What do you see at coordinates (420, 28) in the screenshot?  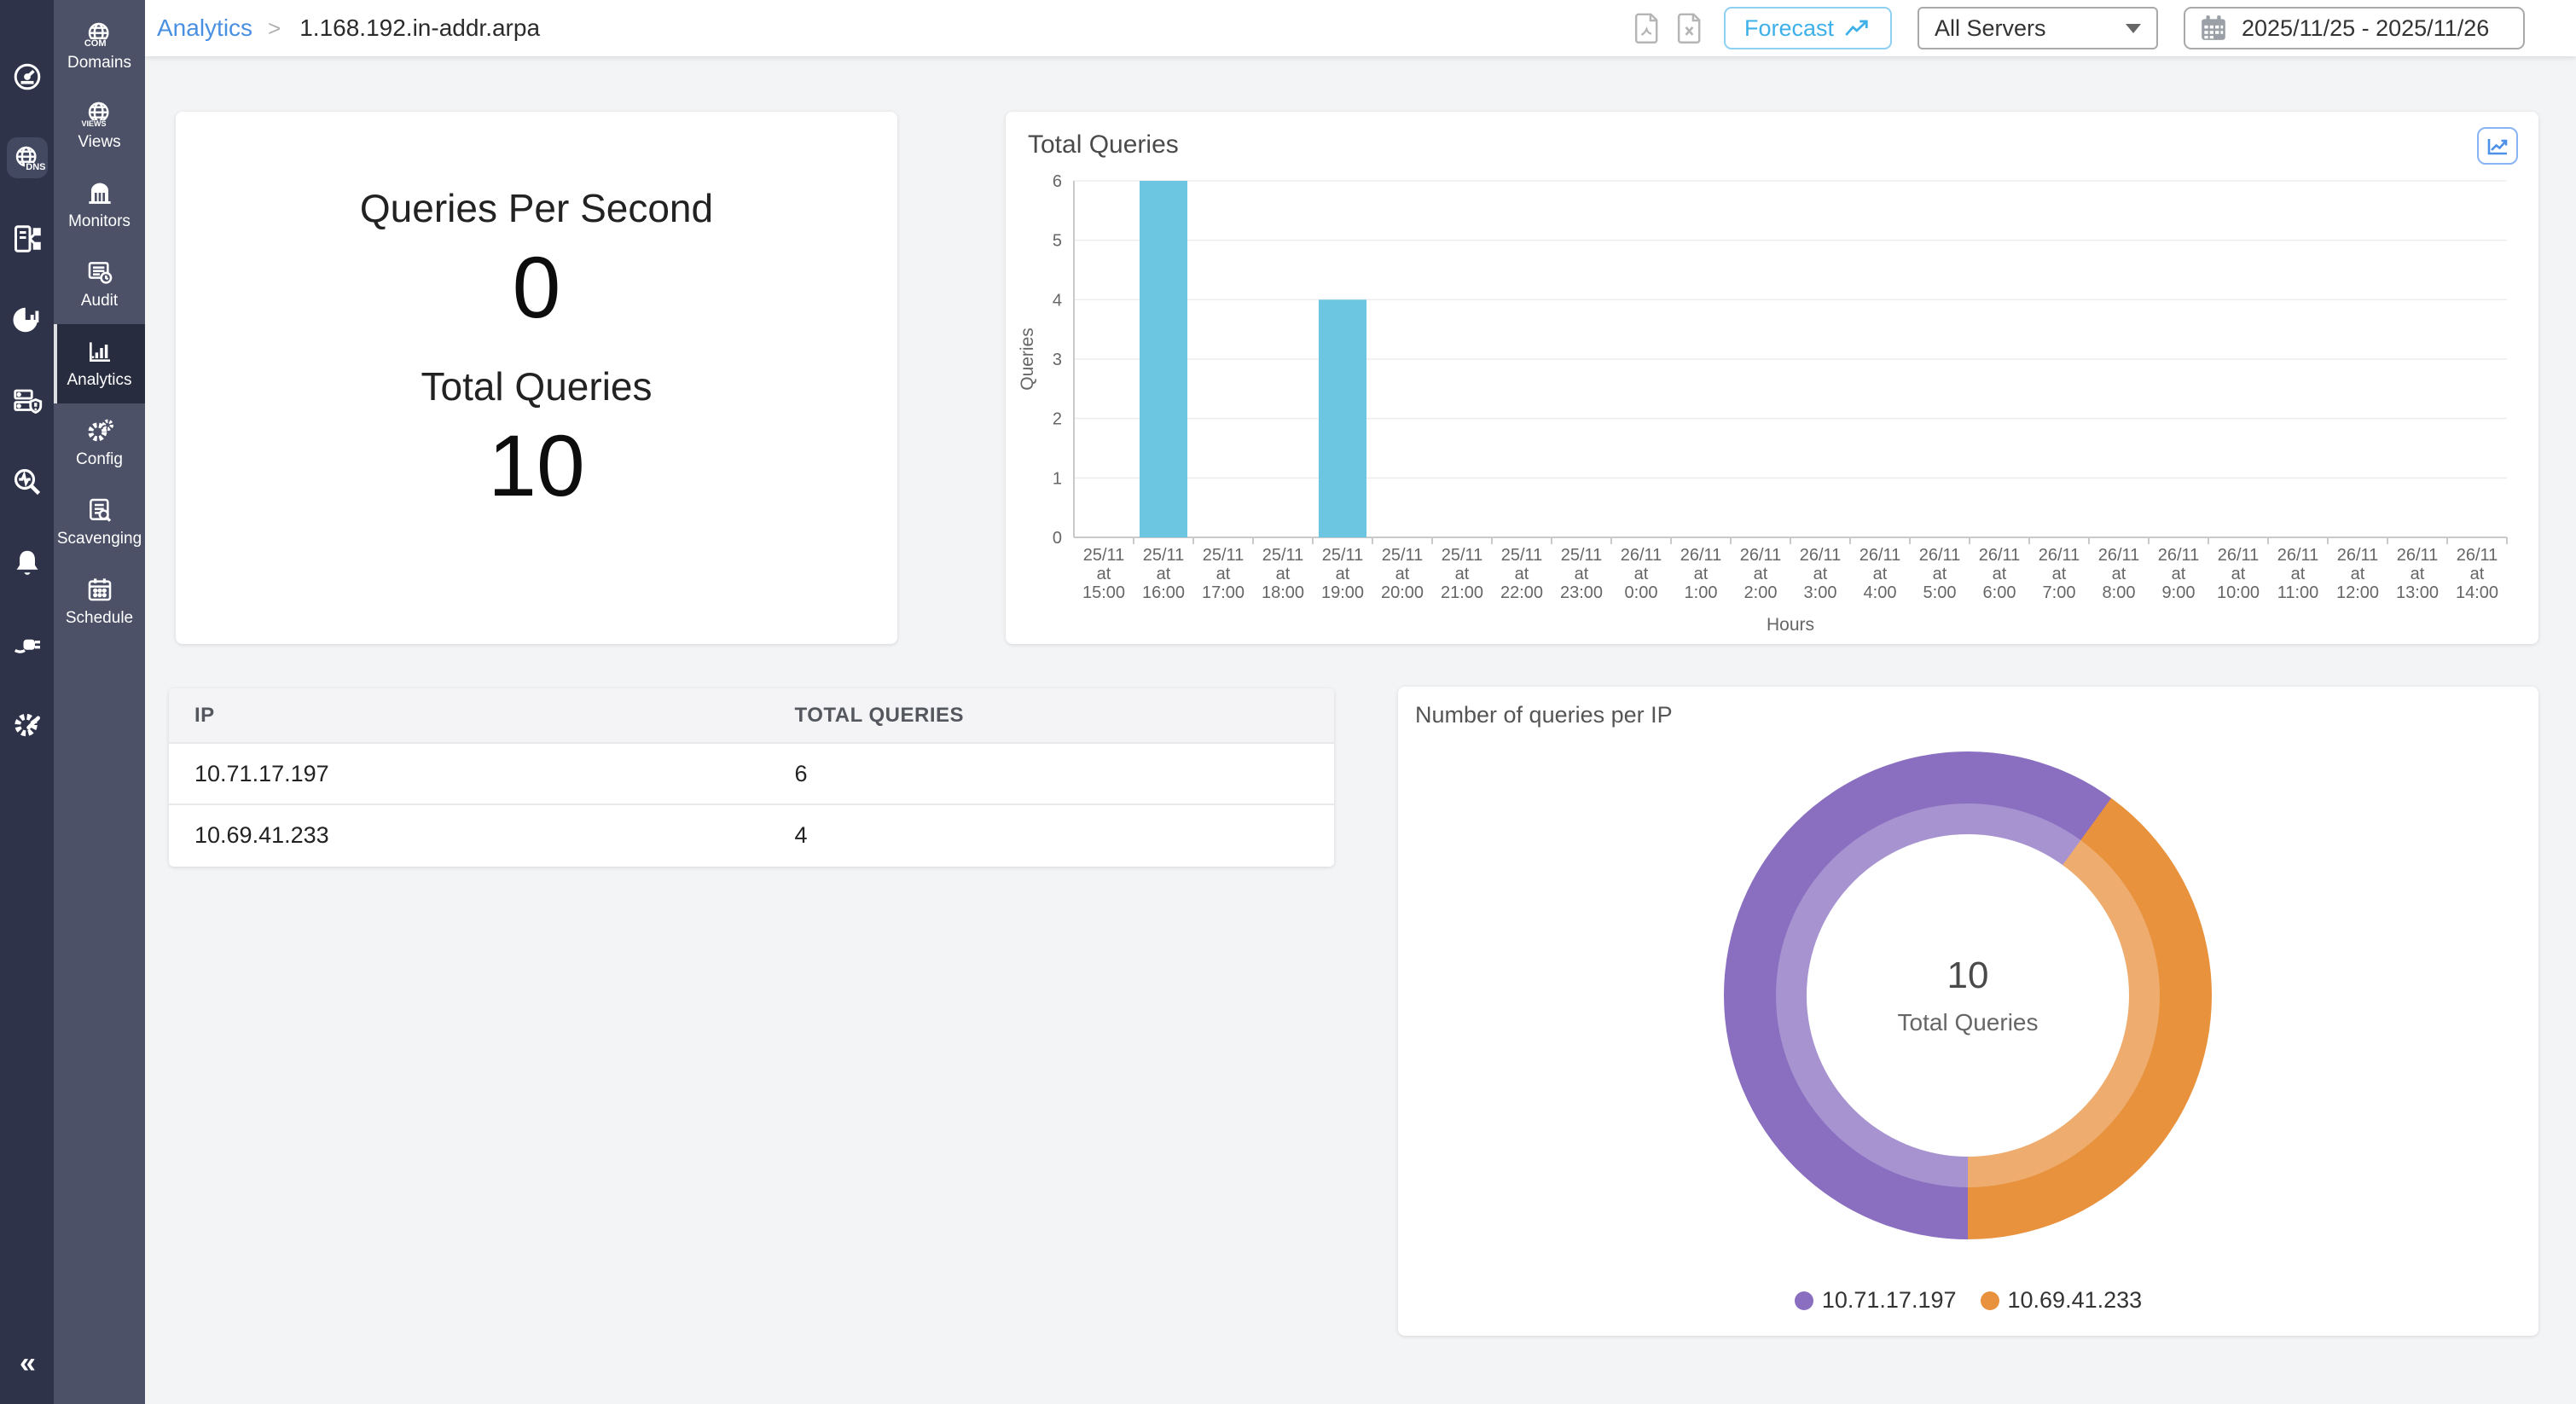 I see `breadcrumb-zone-name: 1.168.192.in-addr.arpa` at bounding box center [420, 28].